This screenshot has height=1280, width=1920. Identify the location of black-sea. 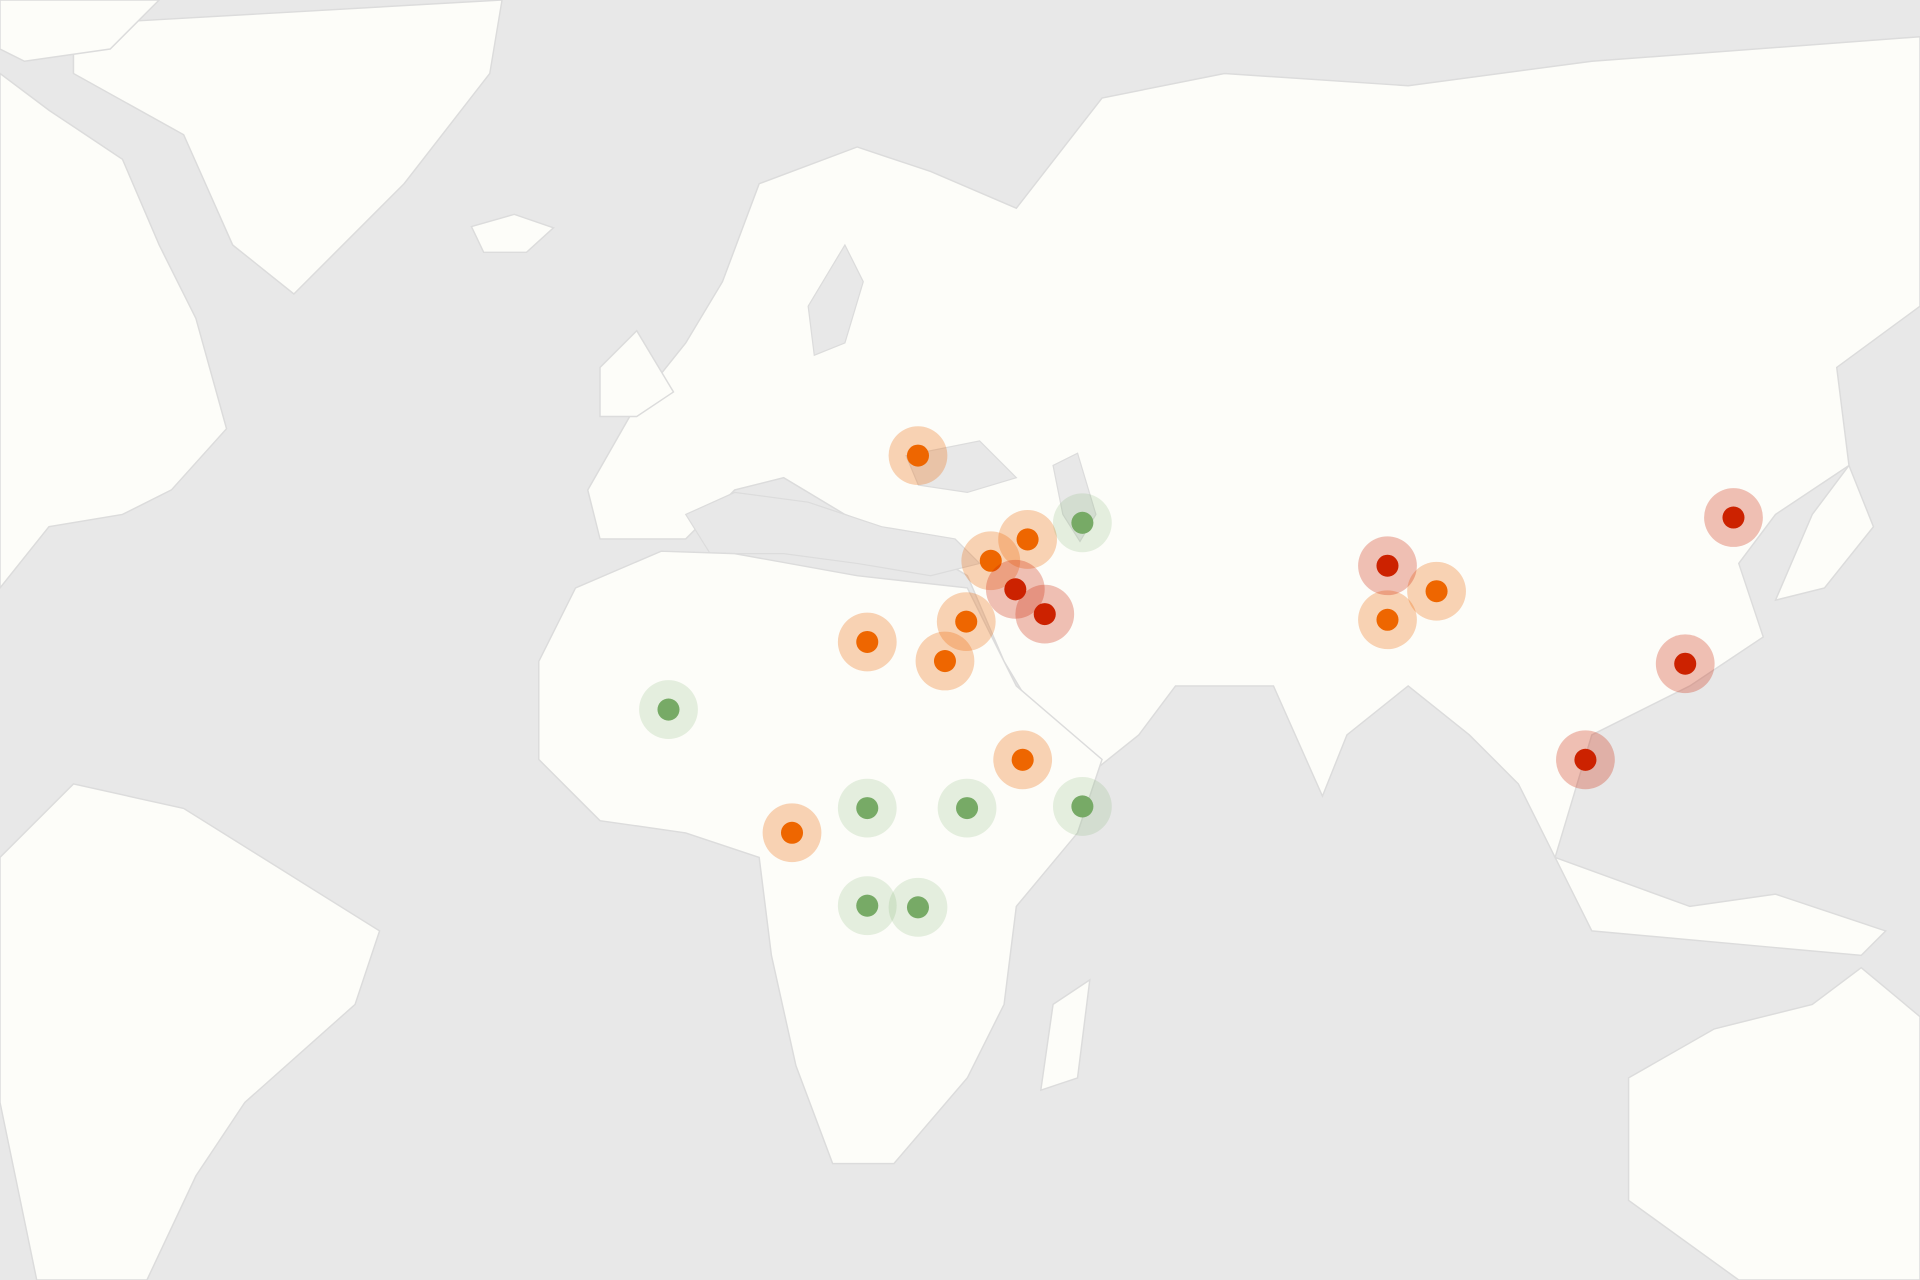
(961, 467).